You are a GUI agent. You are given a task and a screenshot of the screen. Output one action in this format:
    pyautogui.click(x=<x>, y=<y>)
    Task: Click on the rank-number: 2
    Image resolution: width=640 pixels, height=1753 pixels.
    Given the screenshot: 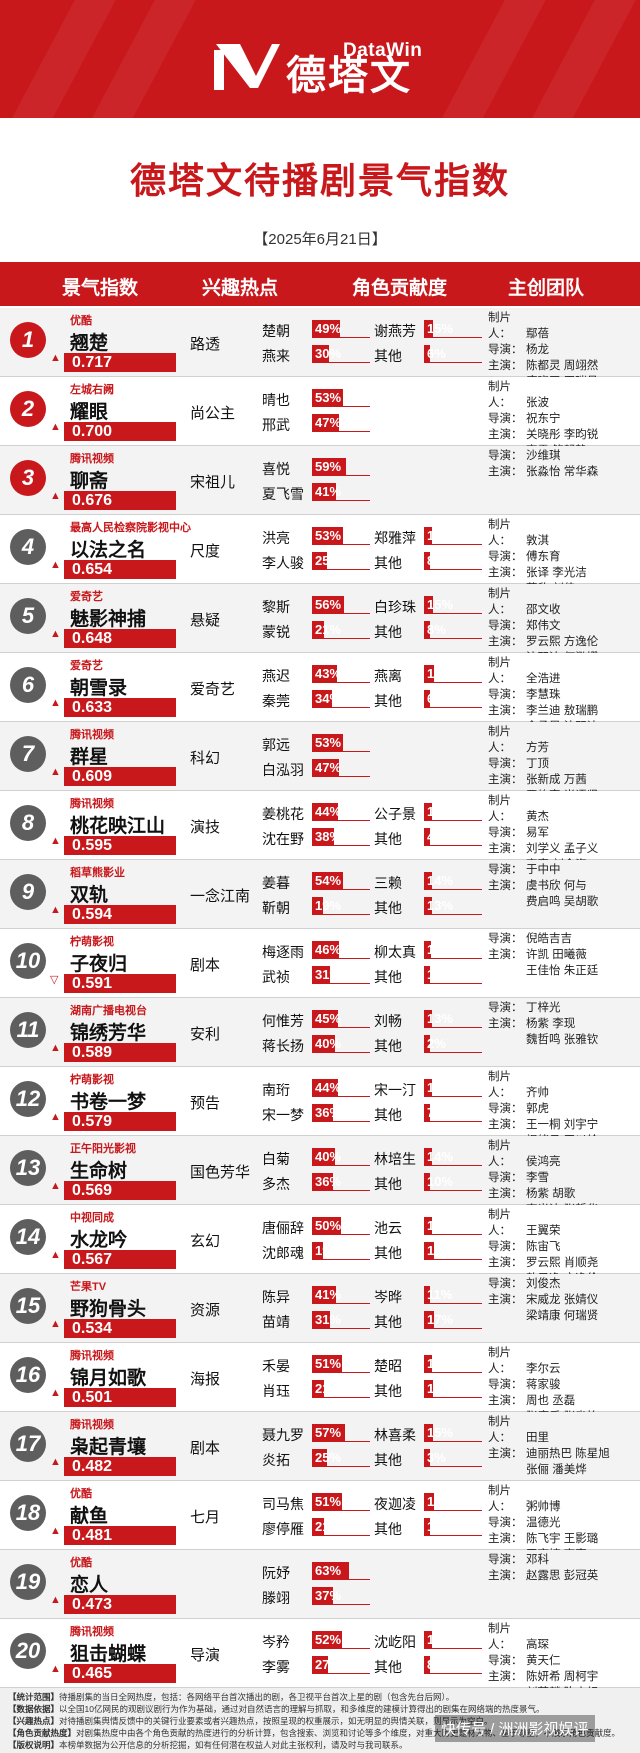 What is the action you would take?
    pyautogui.click(x=28, y=408)
    